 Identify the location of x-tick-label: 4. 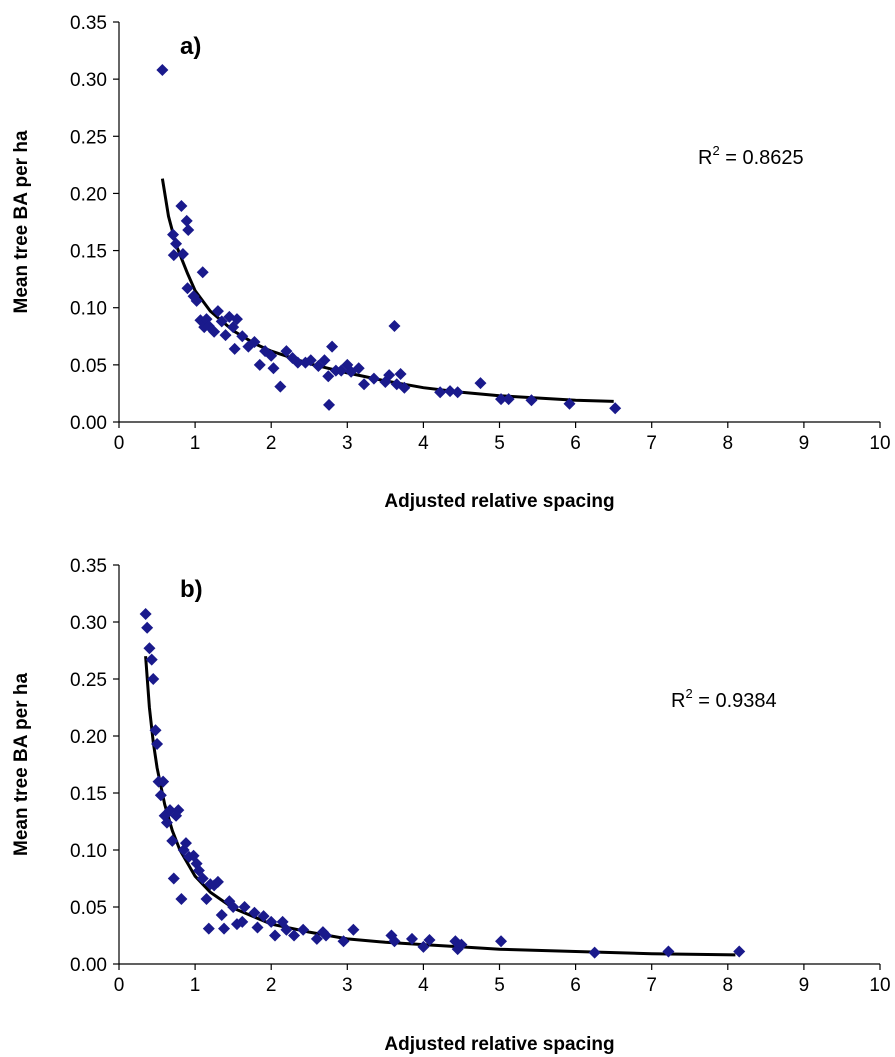
(423, 443).